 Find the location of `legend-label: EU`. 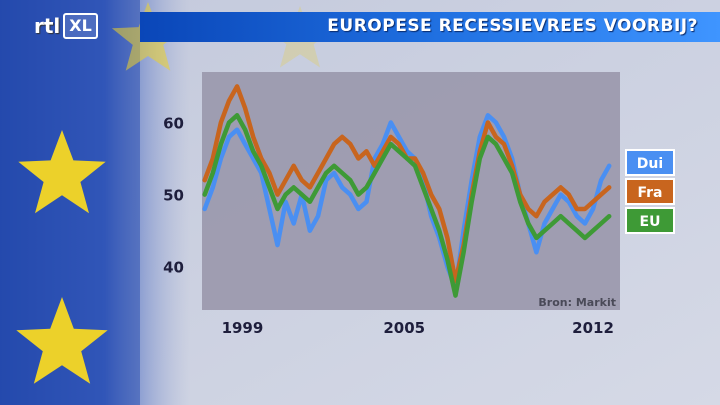

legend-label: EU is located at coordinates (650, 222).